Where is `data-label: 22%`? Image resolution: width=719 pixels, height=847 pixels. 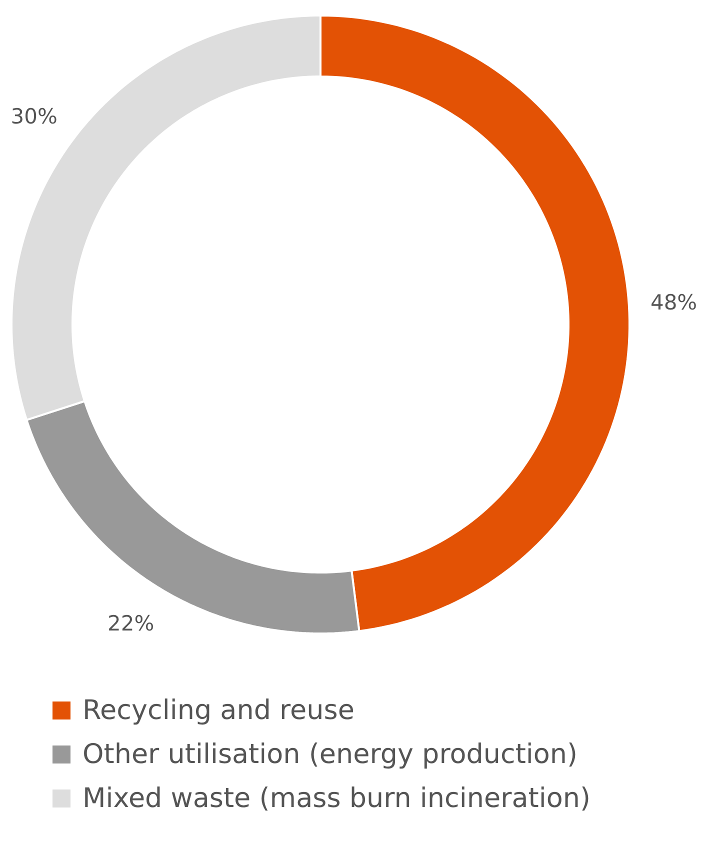 data-label: 22% is located at coordinates (130, 623).